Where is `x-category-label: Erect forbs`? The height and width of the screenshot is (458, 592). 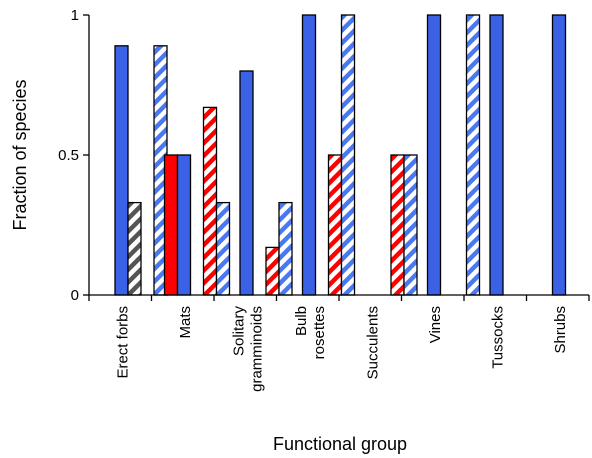 x-category-label: Erect forbs is located at coordinates (122, 342).